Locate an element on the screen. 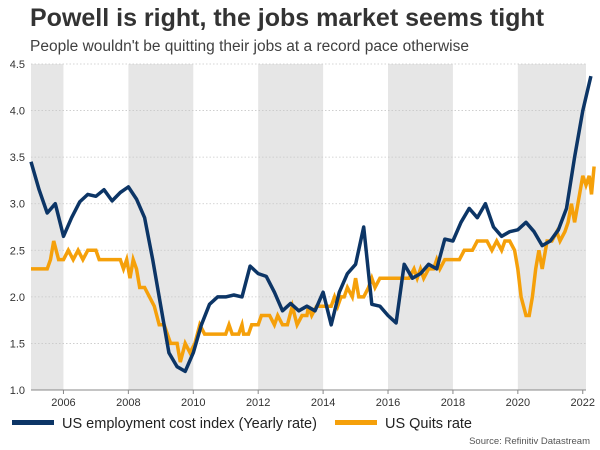 The image size is (600, 450). y-tick-label: 2.0 is located at coordinates (17, 298).